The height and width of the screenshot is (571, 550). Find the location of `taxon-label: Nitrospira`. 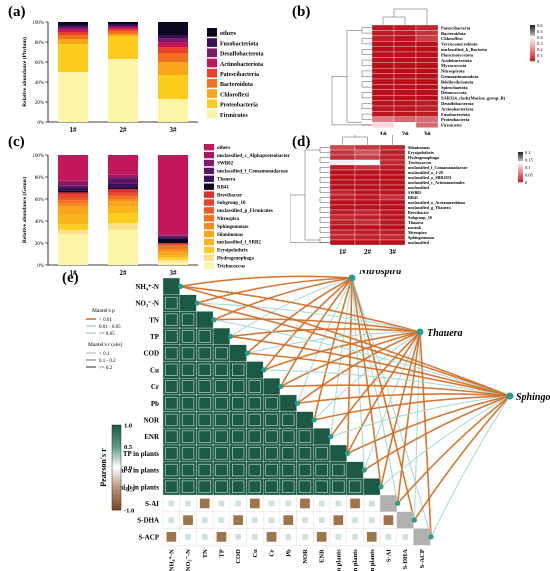

taxon-label: Nitrospira is located at coordinates (379, 273).